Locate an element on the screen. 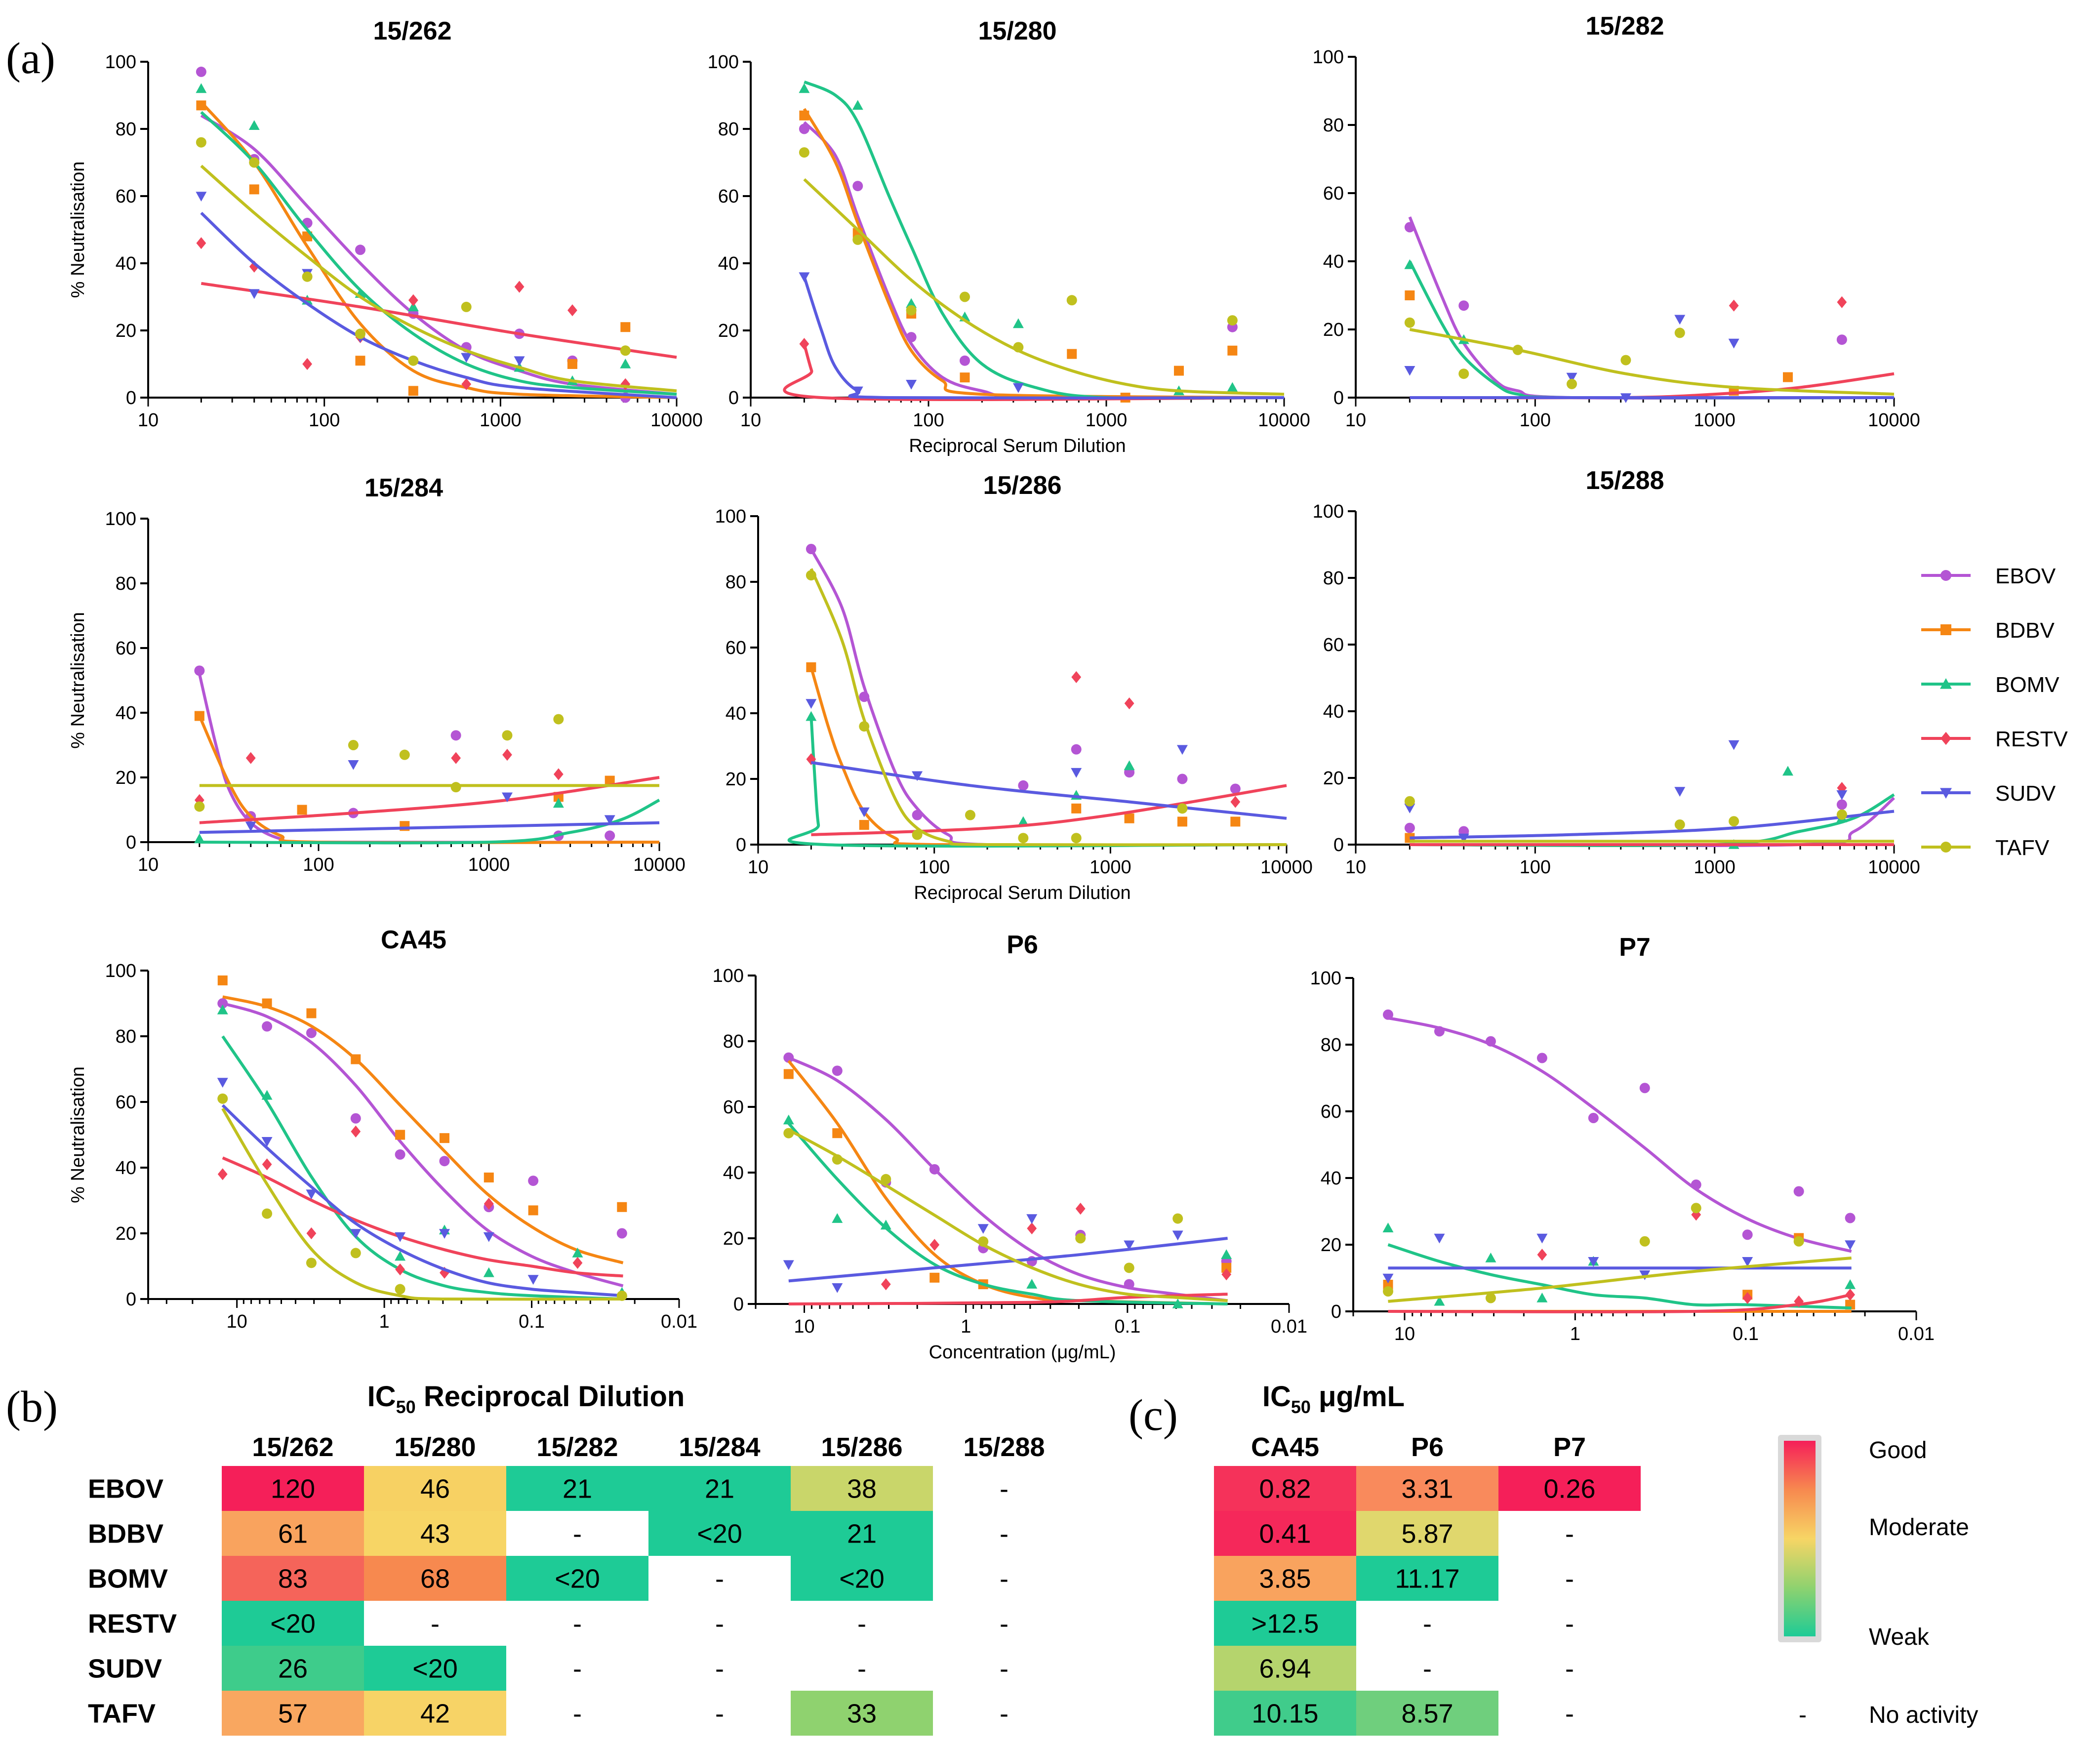 This screenshot has height=1748, width=2100. row-label-EBOV: EBOV is located at coordinates (125, 1489).